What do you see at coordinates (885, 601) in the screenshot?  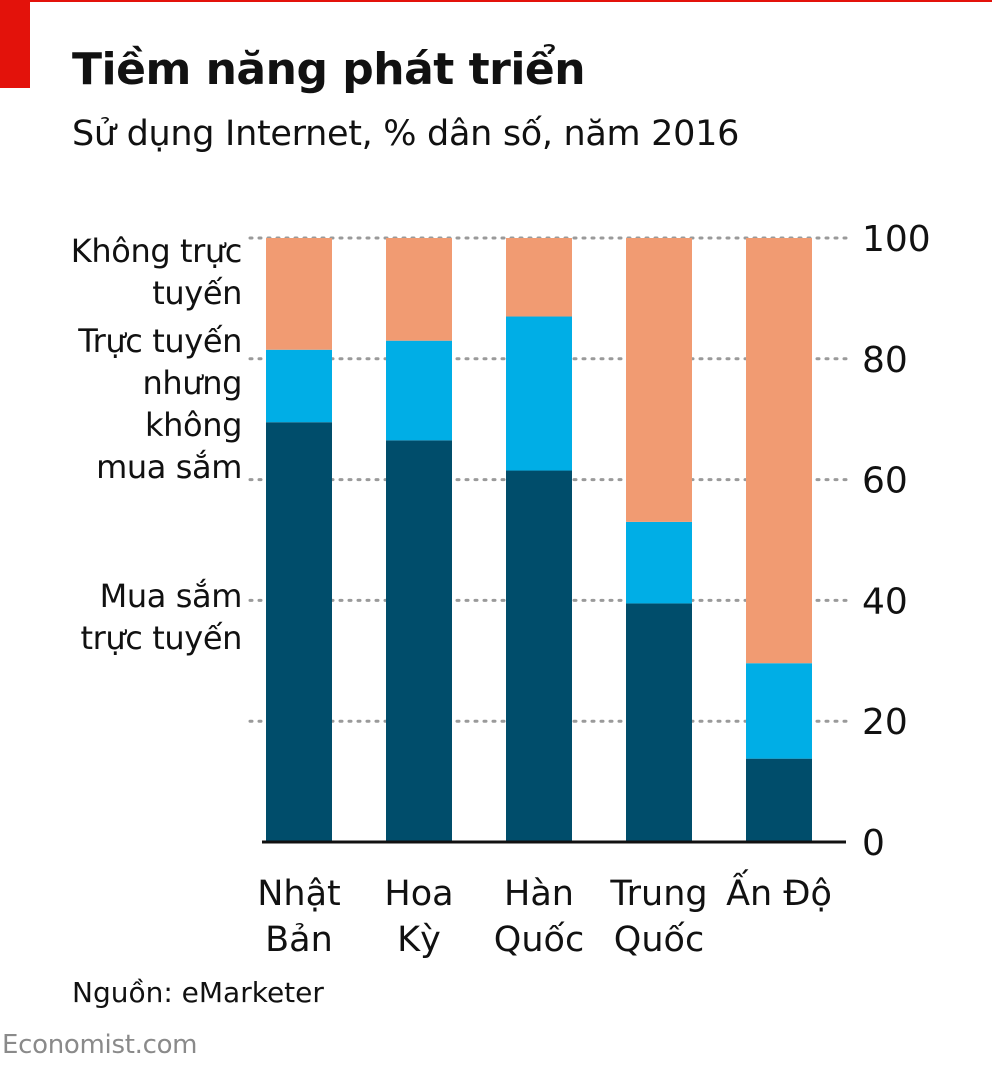 I see `y-tick-label-40: 40` at bounding box center [885, 601].